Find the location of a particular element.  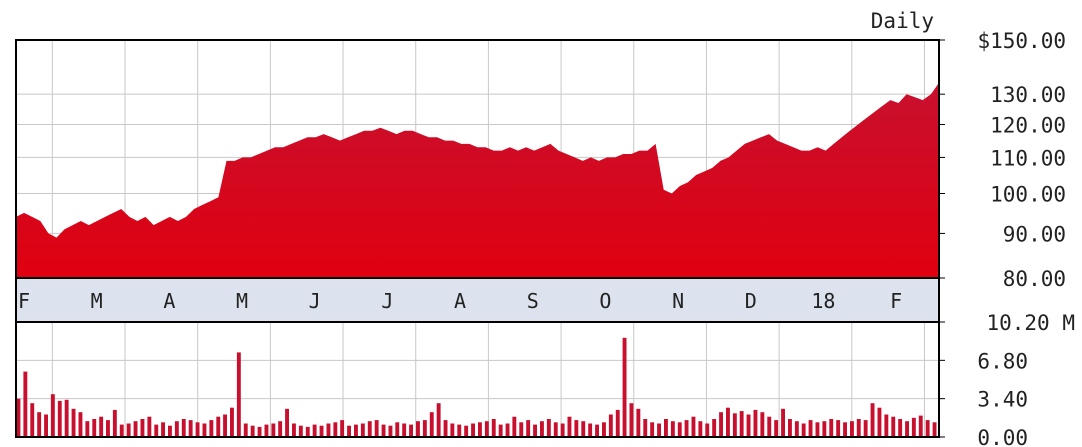

month-labels: F M A M J J A S O N D 18 F is located at coordinates (460, 301).